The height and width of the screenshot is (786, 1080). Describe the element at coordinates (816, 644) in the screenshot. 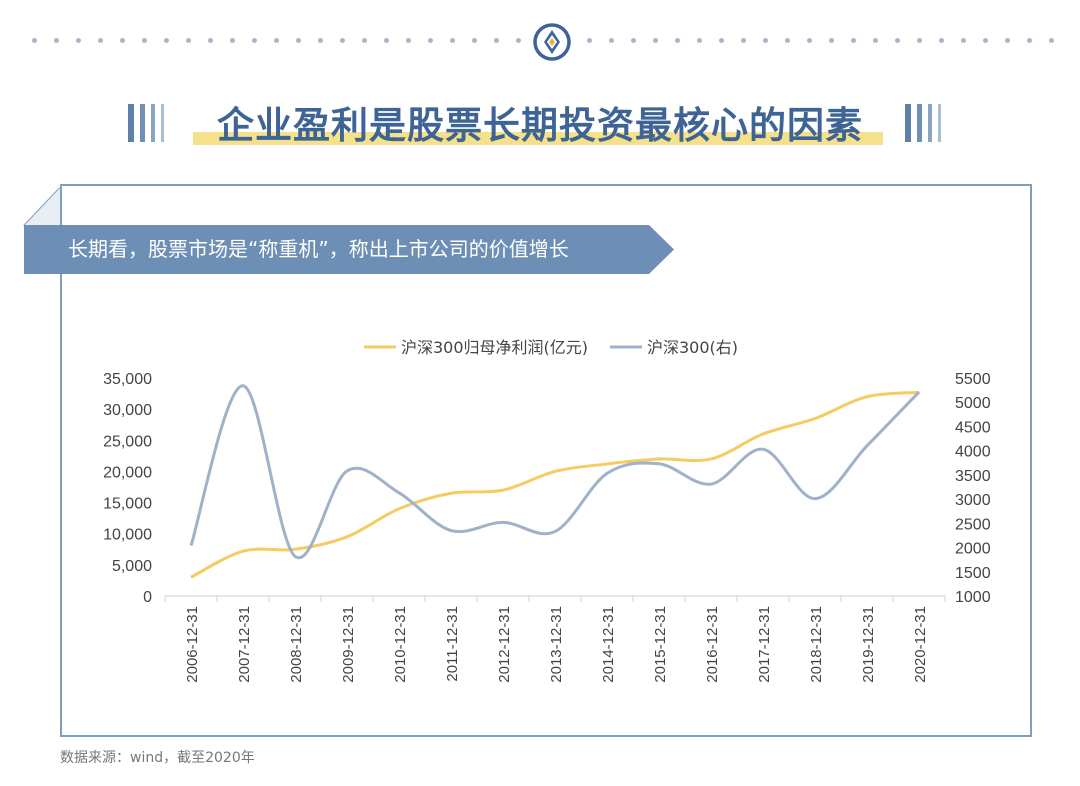

I see `x-tick-label: 2018-12-31` at that location.